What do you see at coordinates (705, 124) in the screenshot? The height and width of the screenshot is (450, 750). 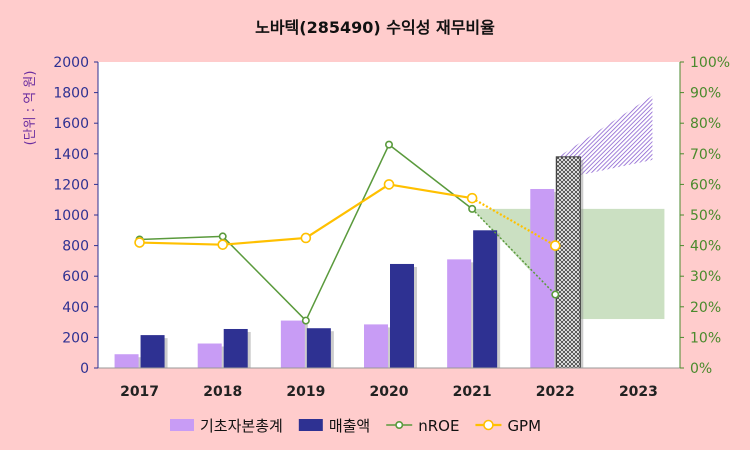 I see `right-tick-label: 80%` at bounding box center [705, 124].